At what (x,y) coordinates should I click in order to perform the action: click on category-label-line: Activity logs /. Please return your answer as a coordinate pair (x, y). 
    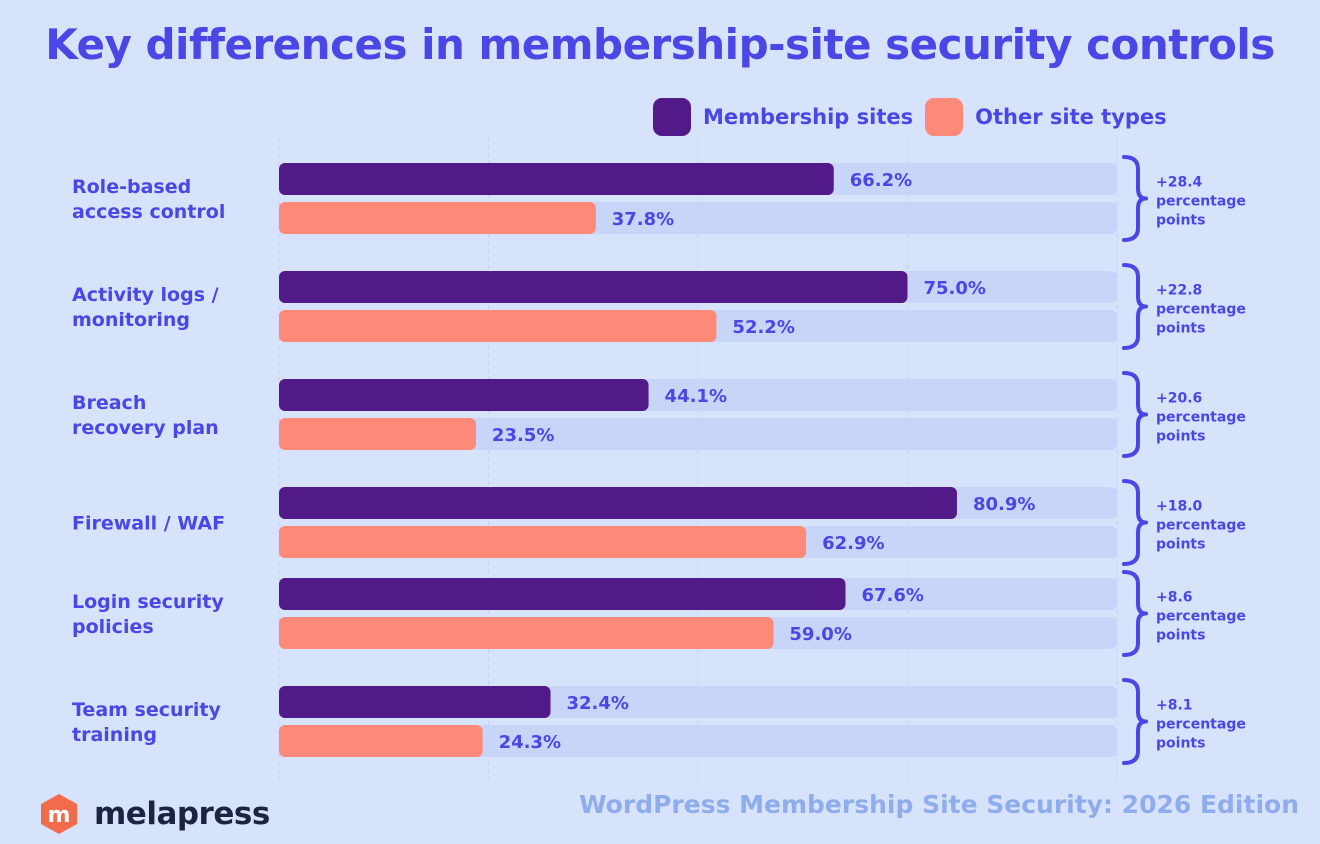
    Looking at the image, I should click on (145, 295).